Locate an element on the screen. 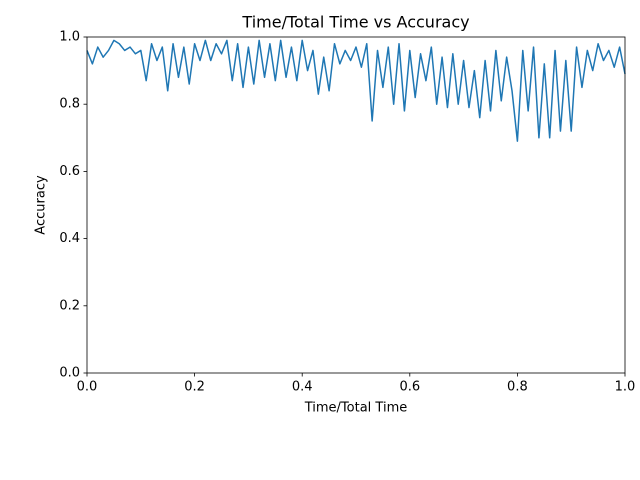  y-tick-label: 1.0 is located at coordinates (69, 37).